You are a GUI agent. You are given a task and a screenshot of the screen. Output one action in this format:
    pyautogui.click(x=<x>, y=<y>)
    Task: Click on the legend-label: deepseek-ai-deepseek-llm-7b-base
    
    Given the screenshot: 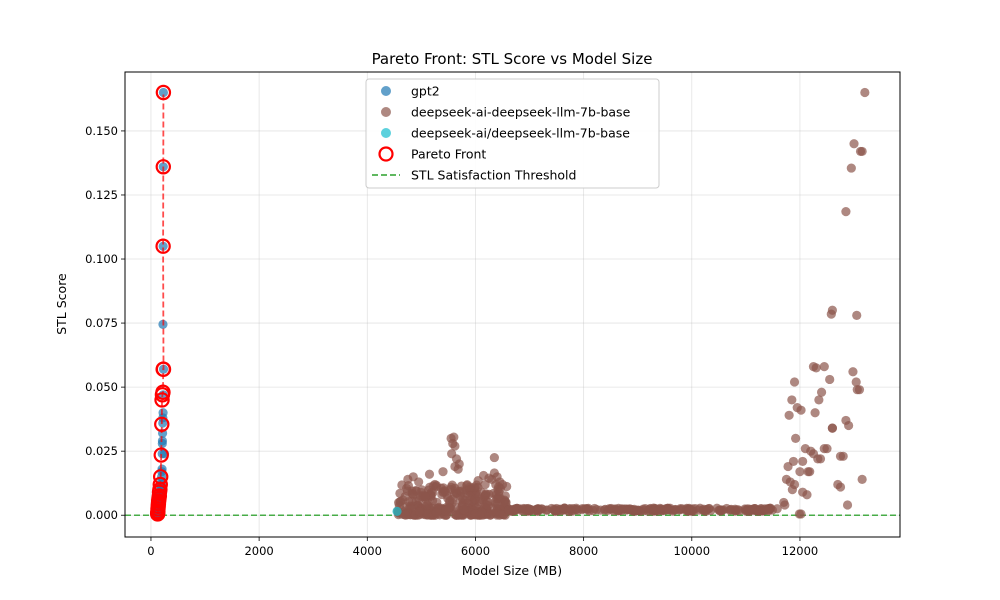 What is the action you would take?
    pyautogui.click(x=521, y=112)
    